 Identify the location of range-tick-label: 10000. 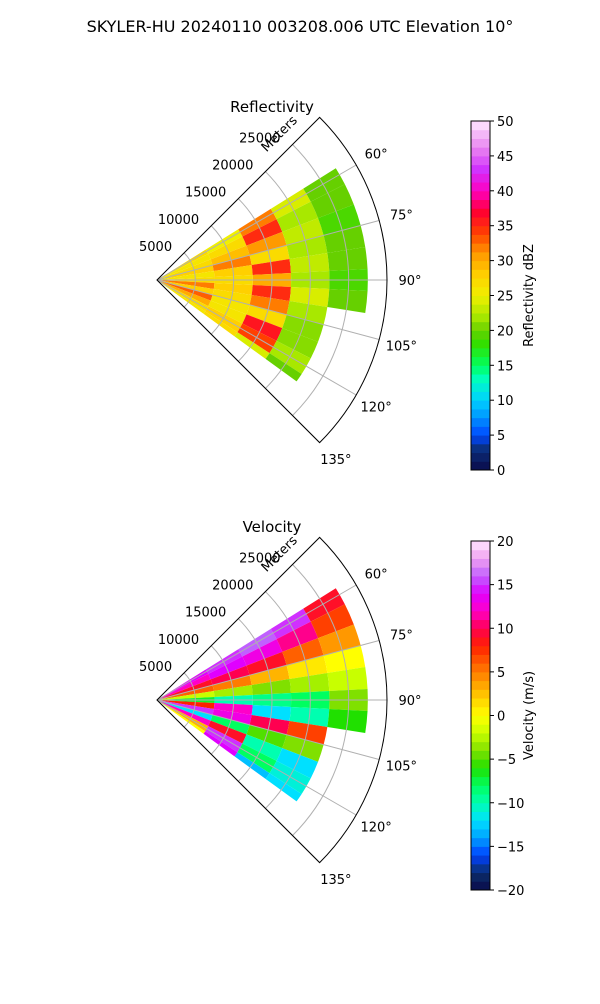
(178, 220).